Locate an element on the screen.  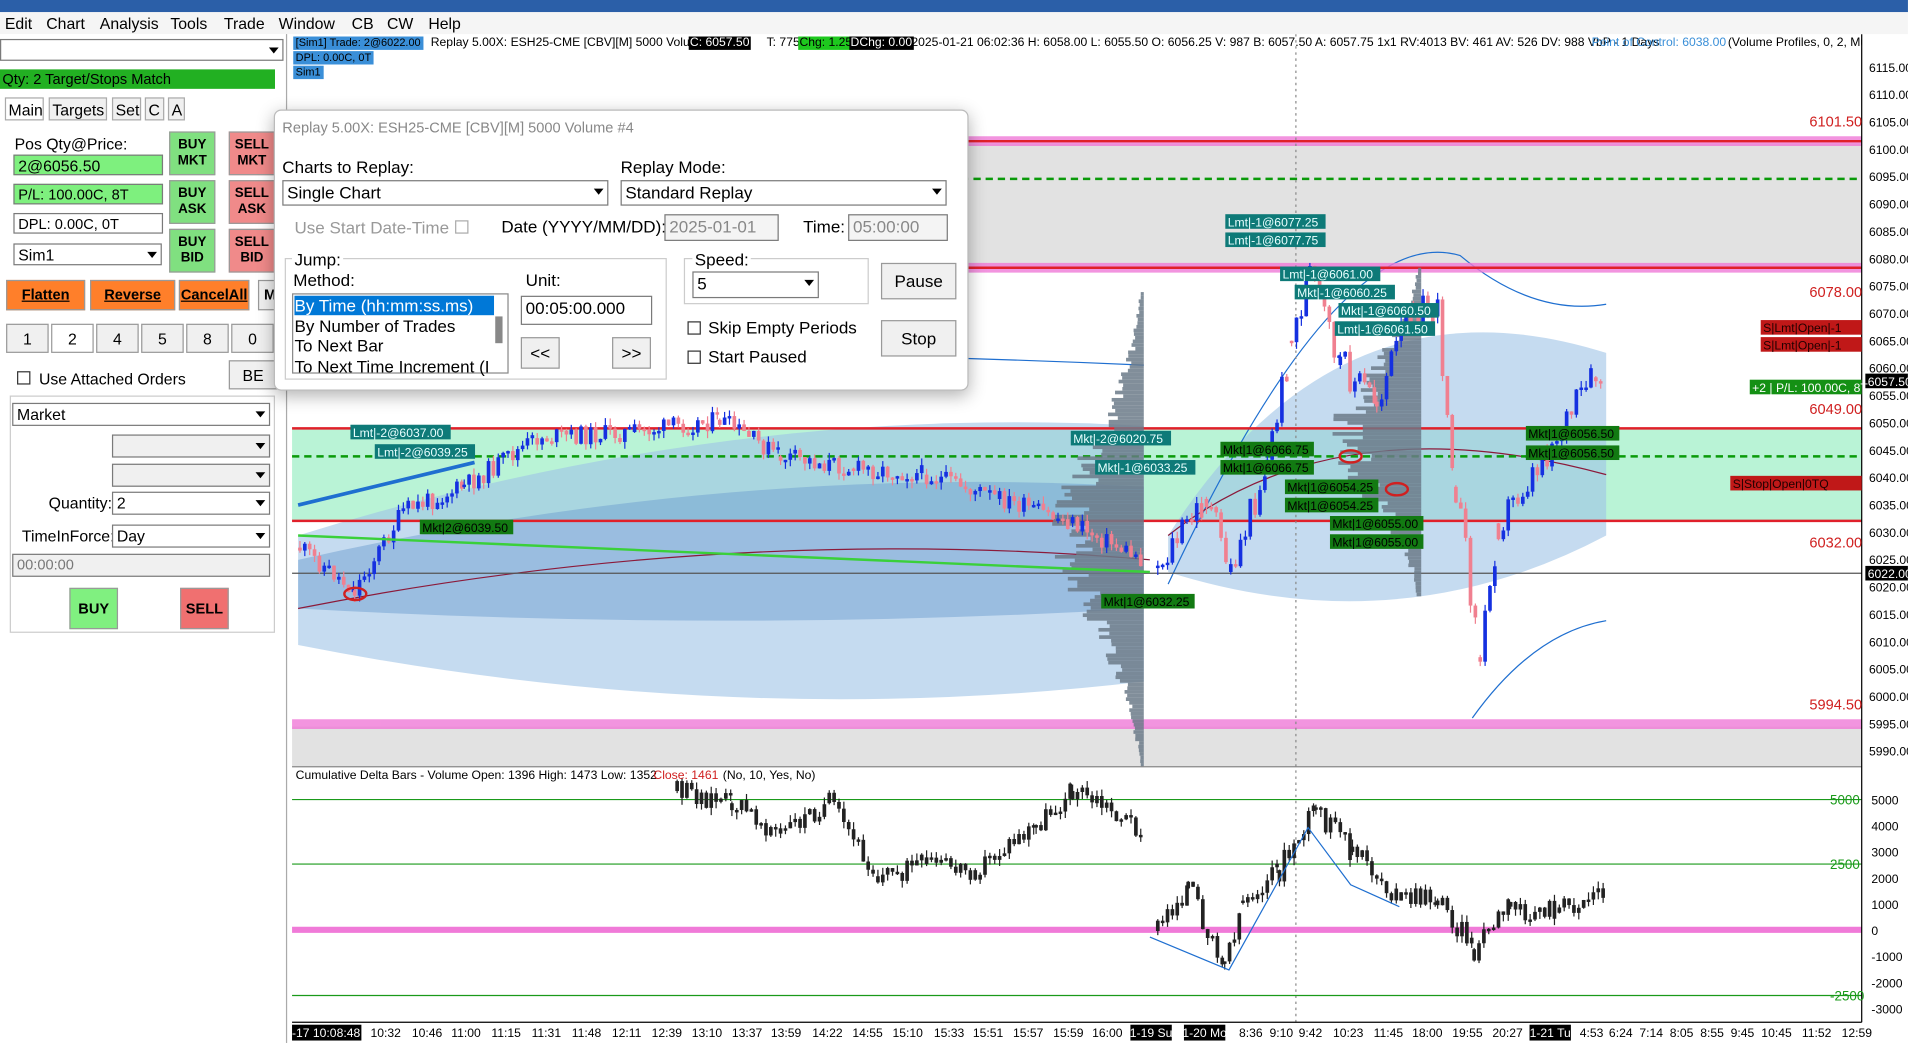
qty-button: 8 is located at coordinates (207, 338).